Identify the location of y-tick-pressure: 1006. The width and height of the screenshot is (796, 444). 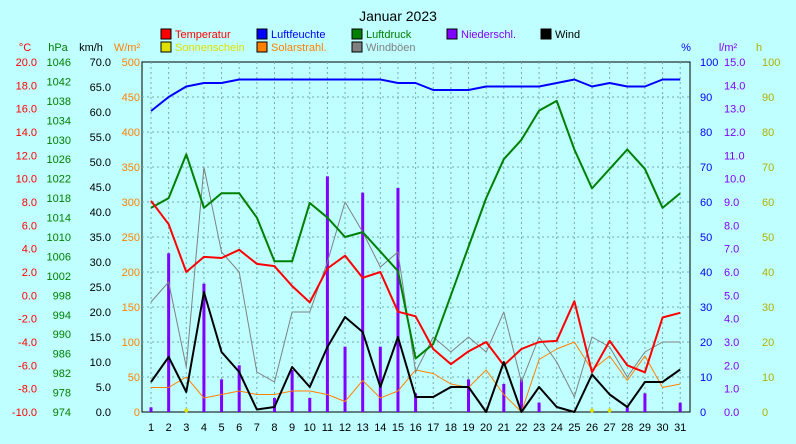
(59, 257).